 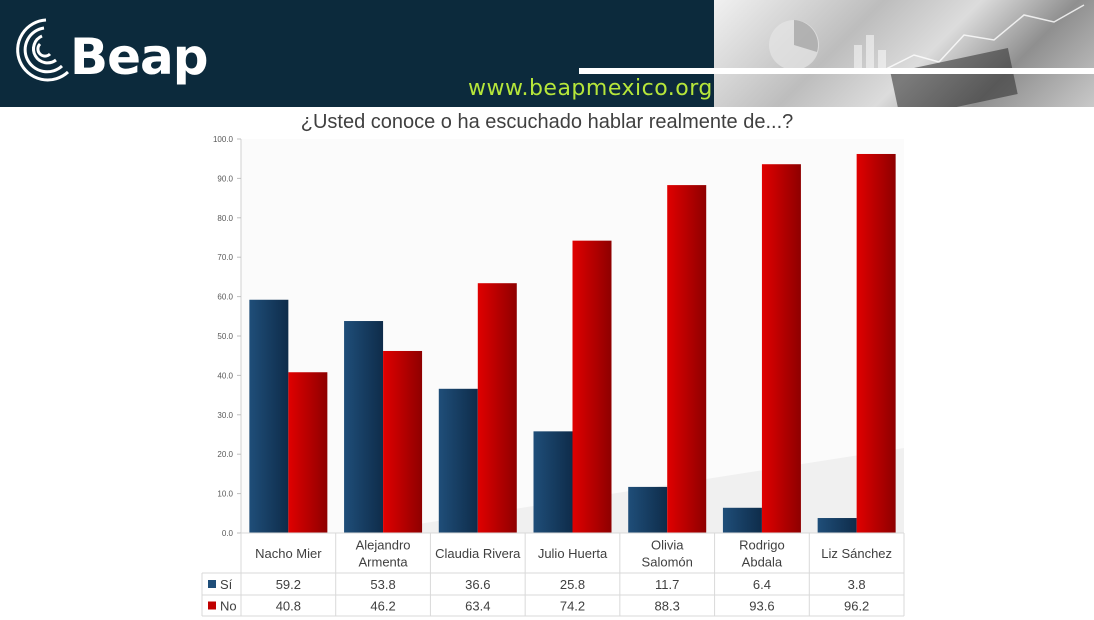 I want to click on legend-label: Sí, so click(x=226, y=584).